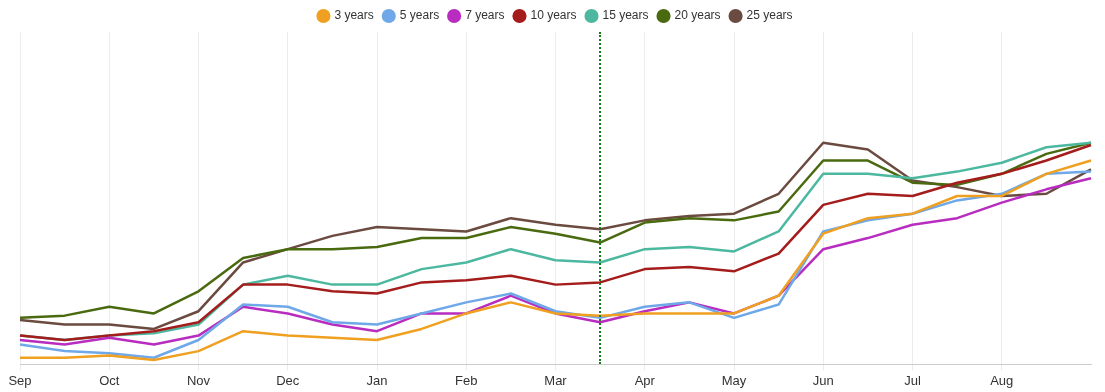 This screenshot has width=1105, height=392. Describe the element at coordinates (20, 380) in the screenshot. I see `x-tick-label: Sep` at that location.